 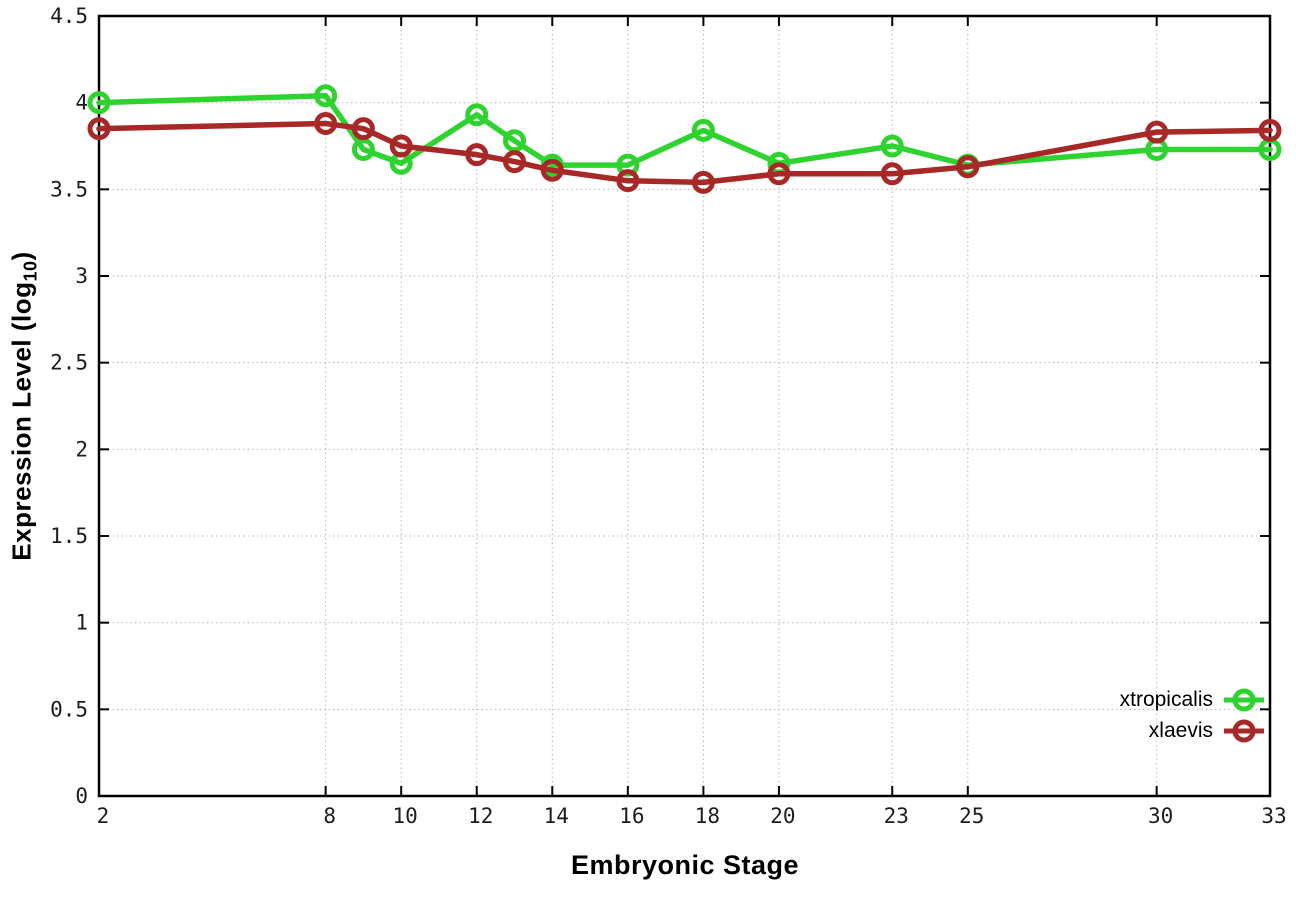 I want to click on y-tick-label: 0.5, so click(x=69, y=709).